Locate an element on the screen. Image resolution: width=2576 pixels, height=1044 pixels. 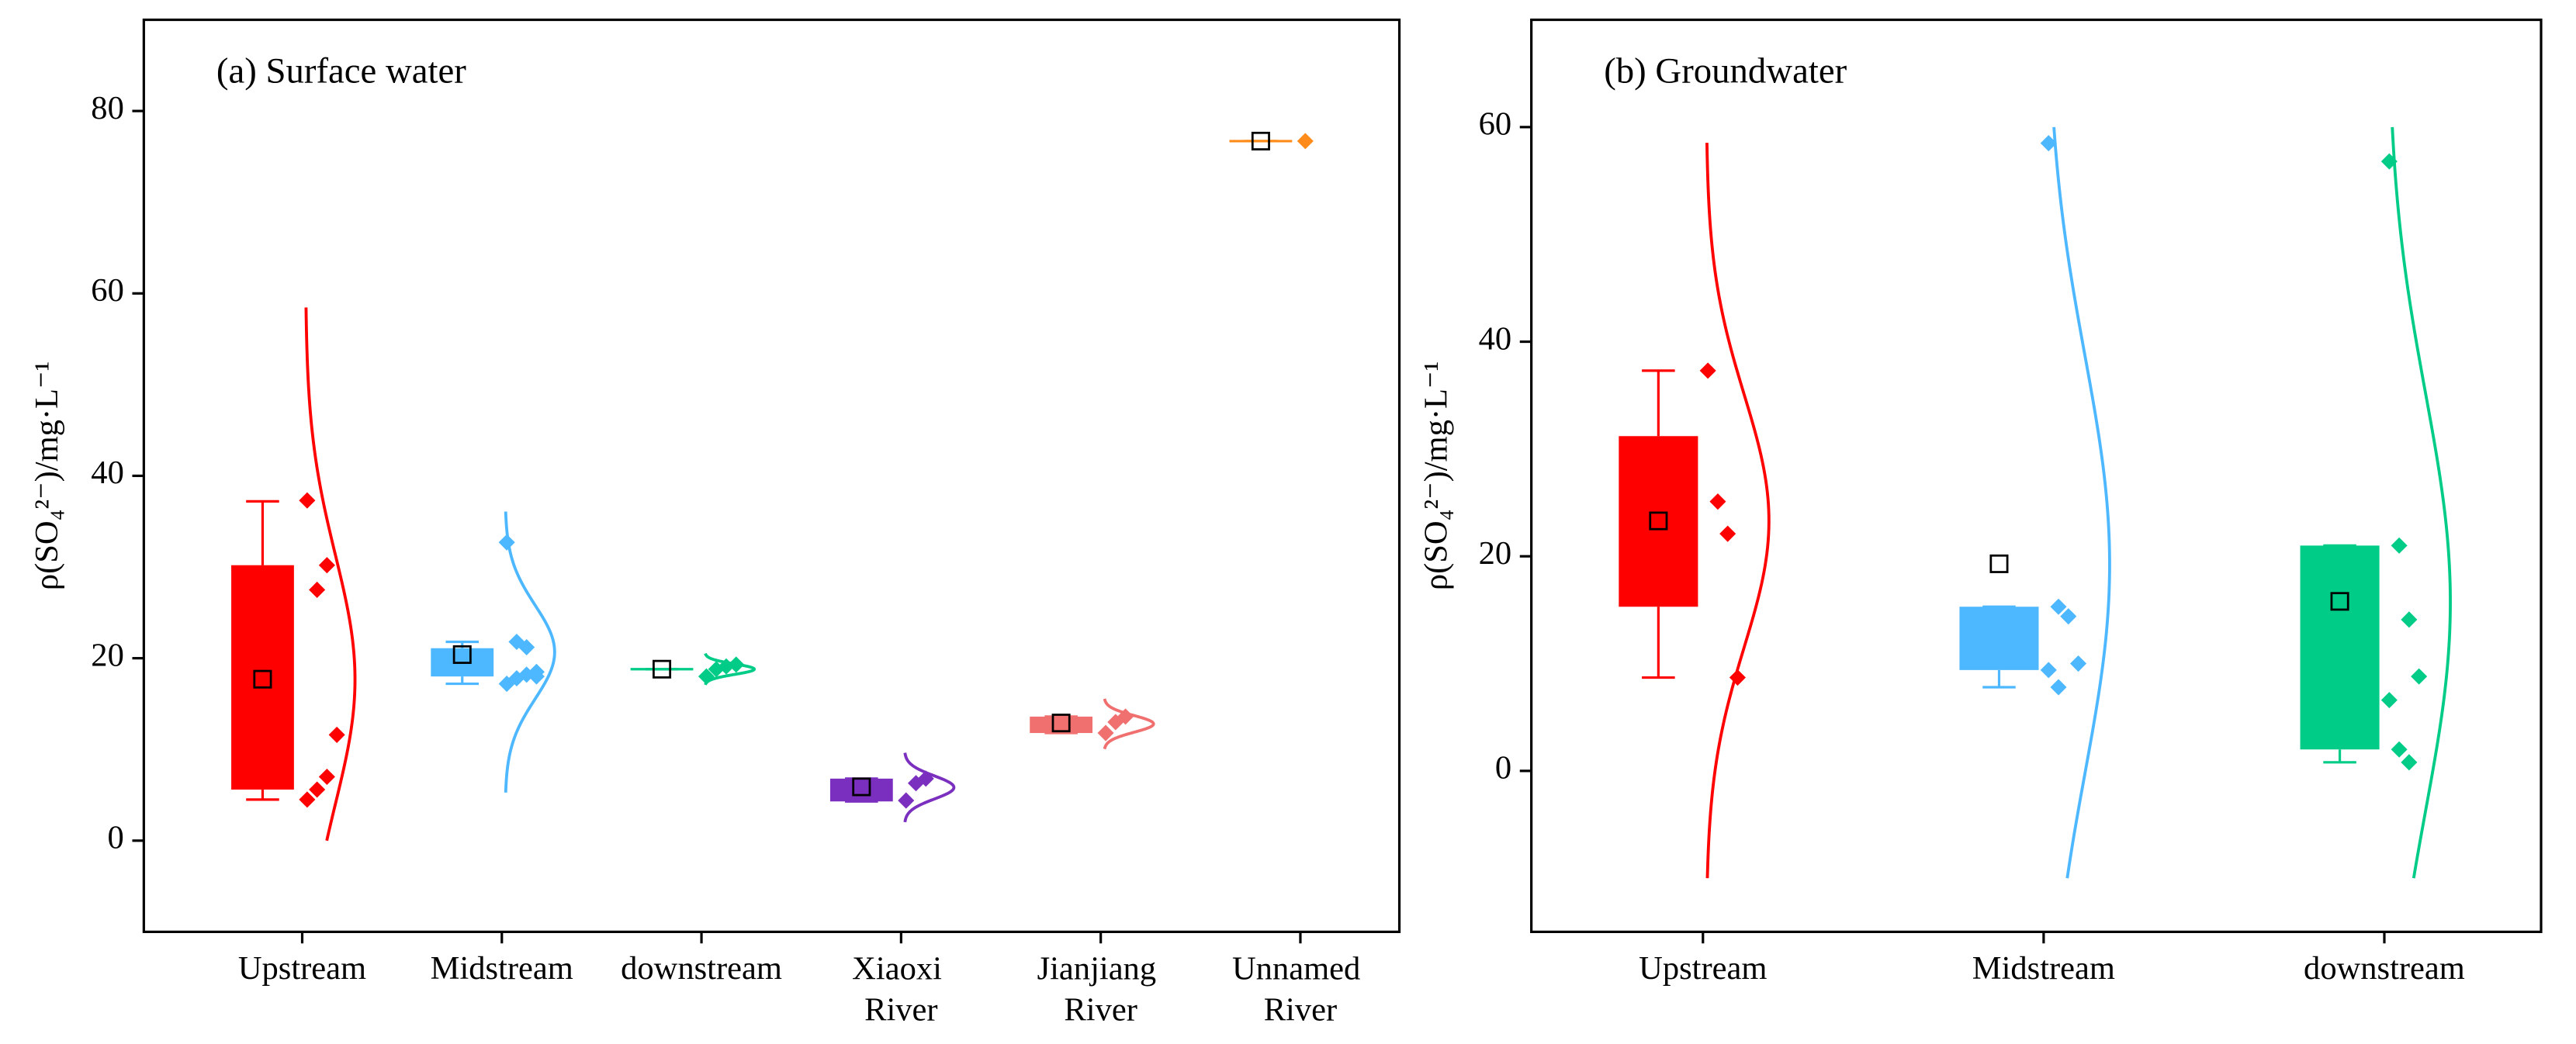
y-tick-label: 80 is located at coordinates (107, 108).